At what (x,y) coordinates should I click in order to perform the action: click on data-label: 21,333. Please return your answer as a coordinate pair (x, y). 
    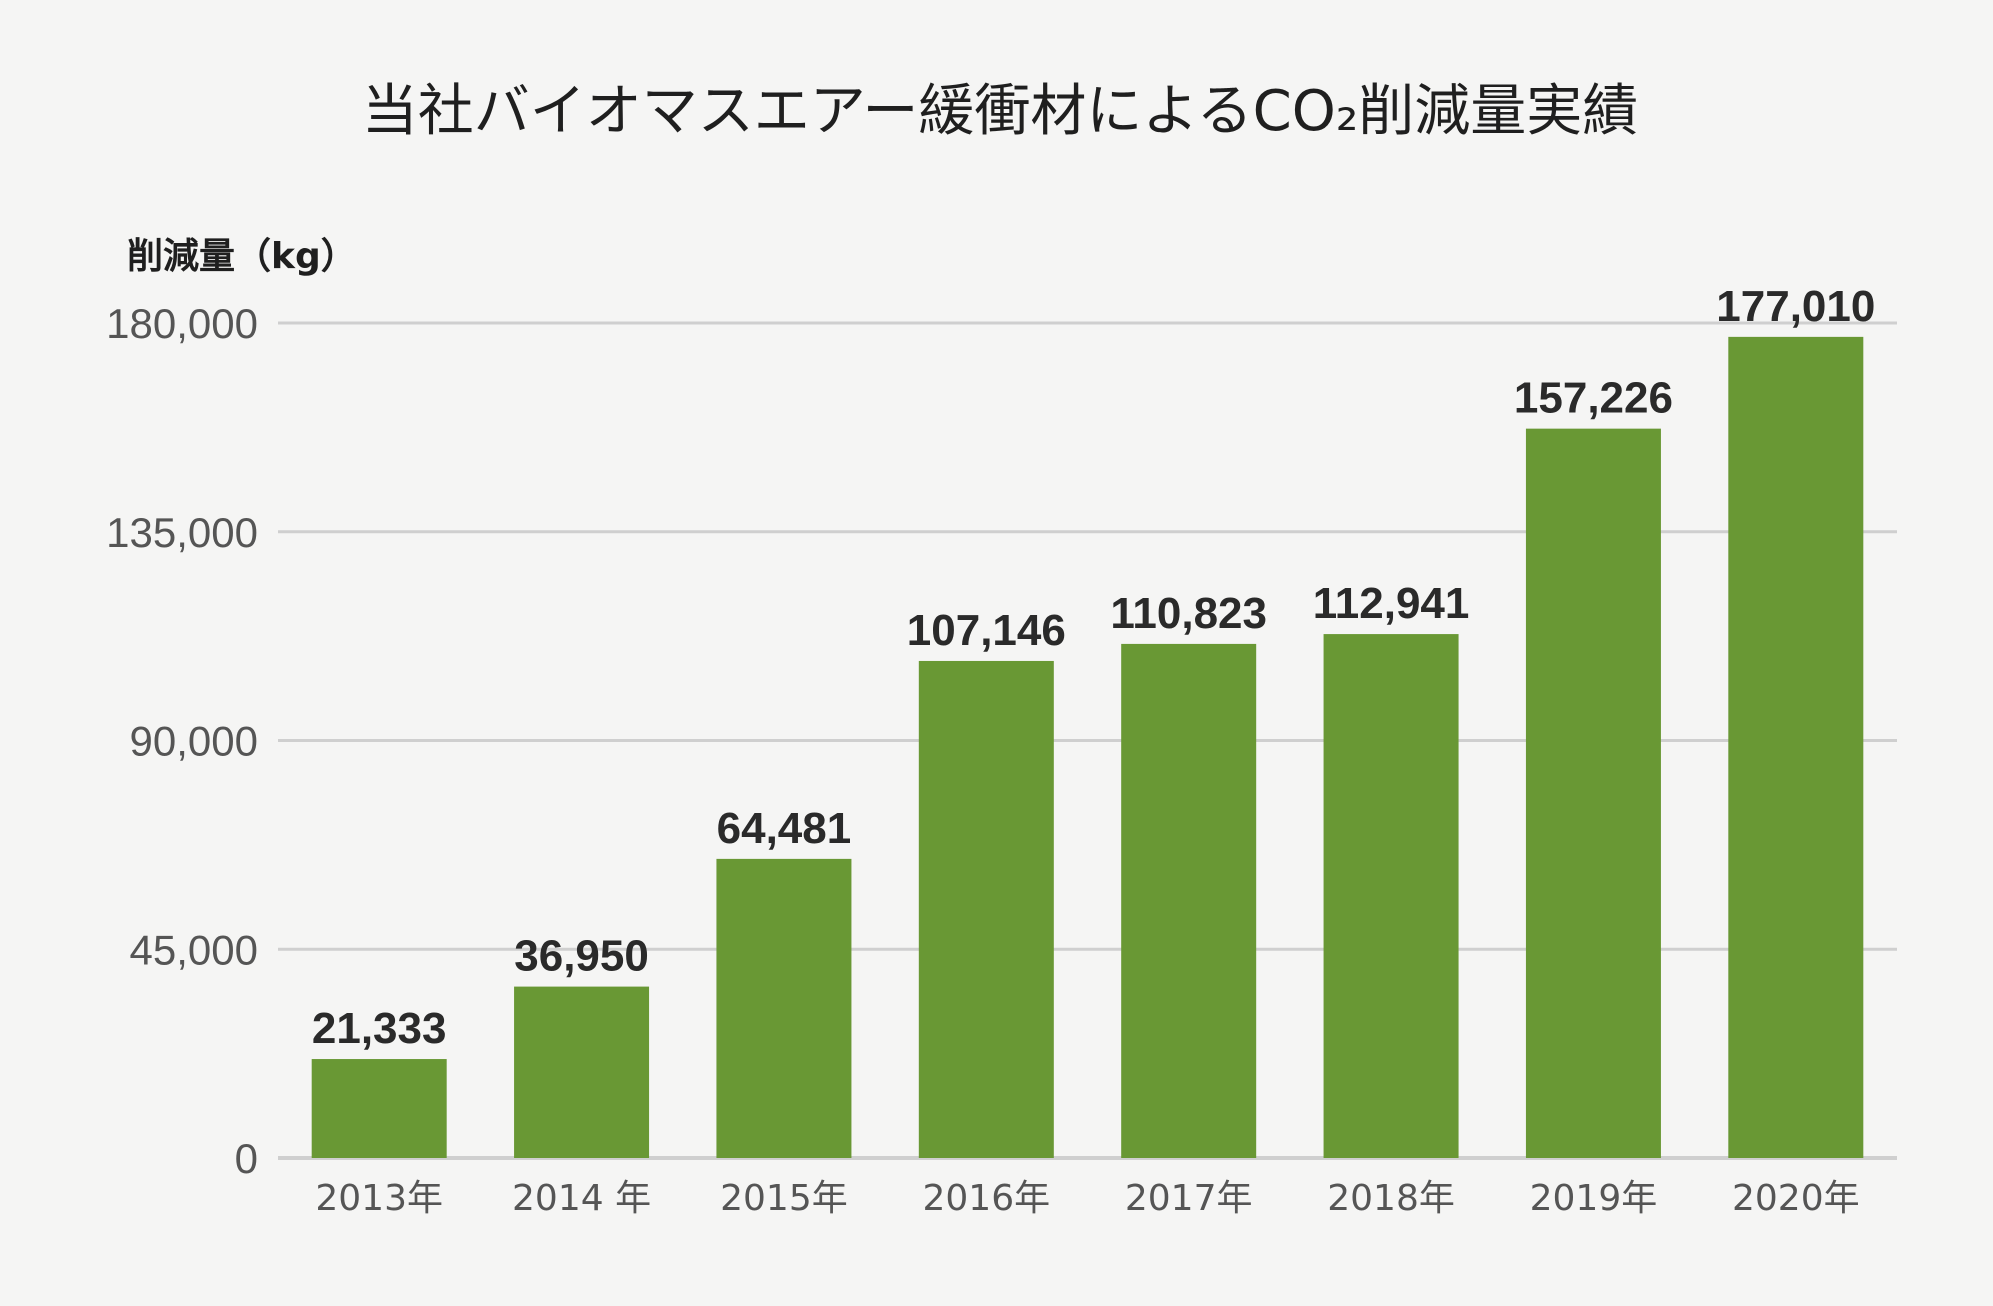
    Looking at the image, I should click on (379, 1028).